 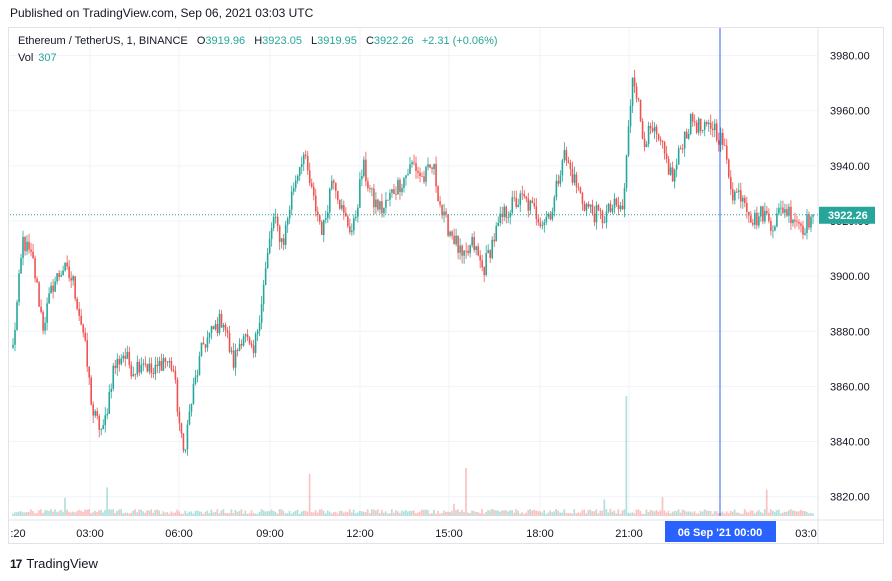 What do you see at coordinates (850, 498) in the screenshot?
I see `y-tick-label: 3820.00` at bounding box center [850, 498].